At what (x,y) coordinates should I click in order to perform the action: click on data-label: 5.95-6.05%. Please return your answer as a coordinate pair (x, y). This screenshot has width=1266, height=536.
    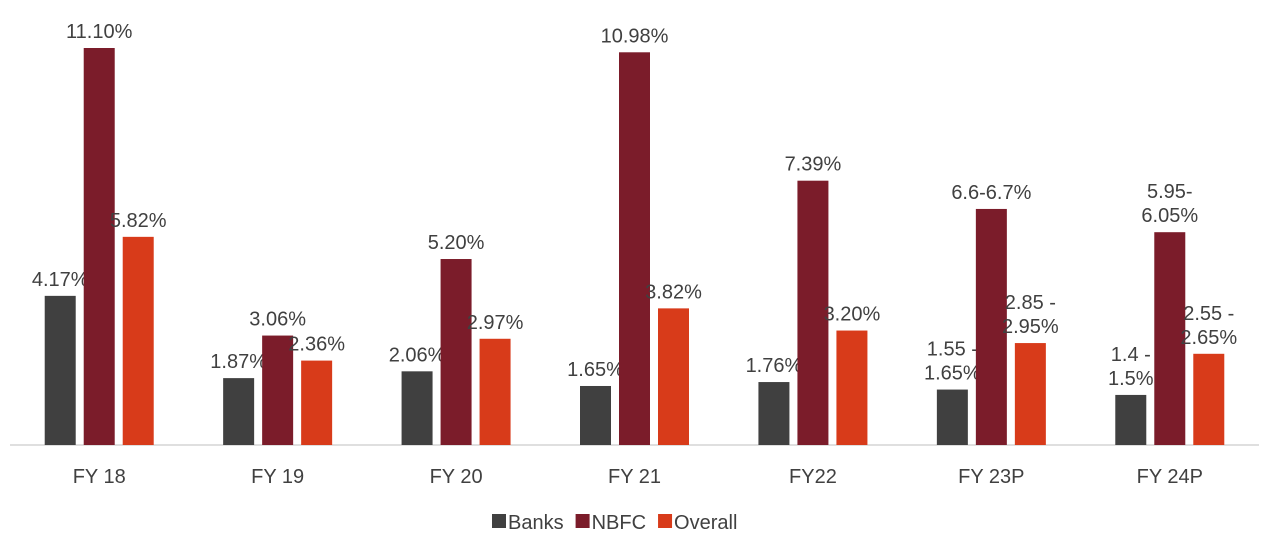
    Looking at the image, I should click on (1169, 204).